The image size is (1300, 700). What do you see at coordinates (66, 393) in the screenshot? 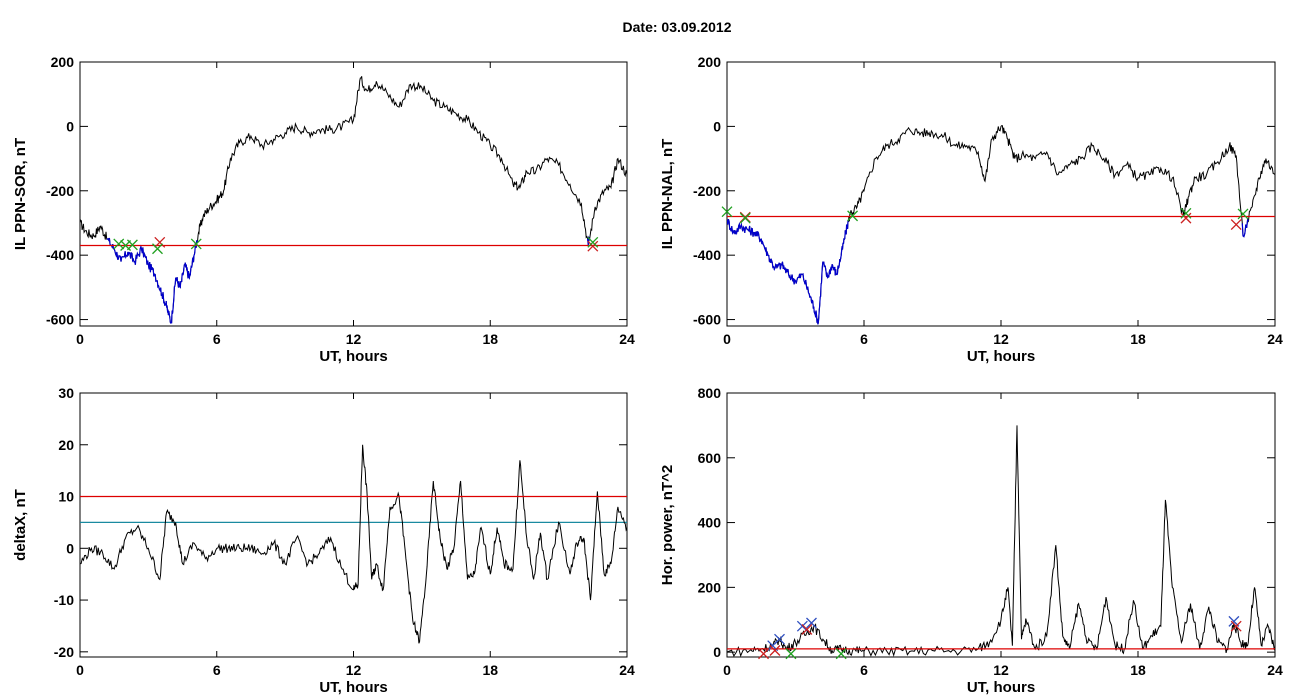
I see `y-tick-label: 30` at bounding box center [66, 393].